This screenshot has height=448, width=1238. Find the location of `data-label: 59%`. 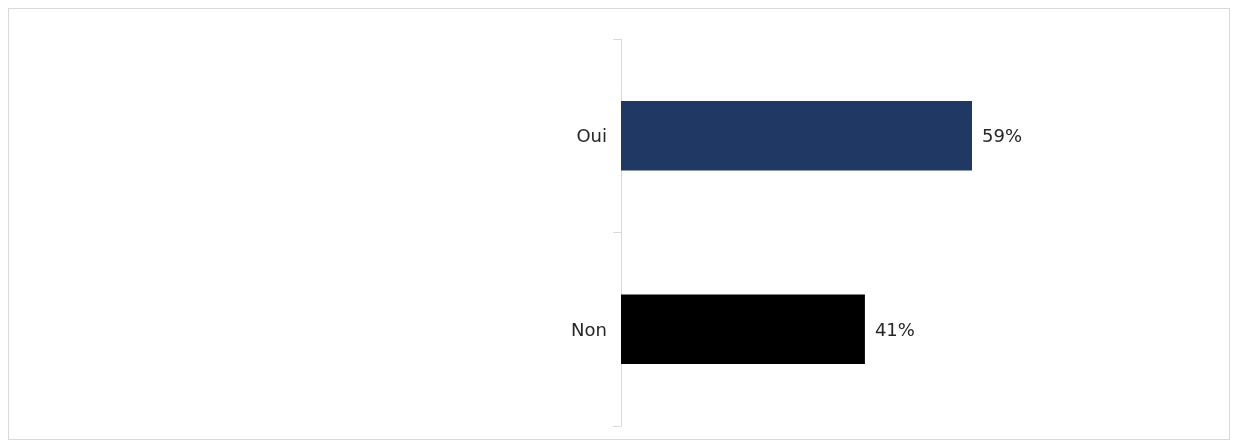

data-label: 59% is located at coordinates (1002, 136).